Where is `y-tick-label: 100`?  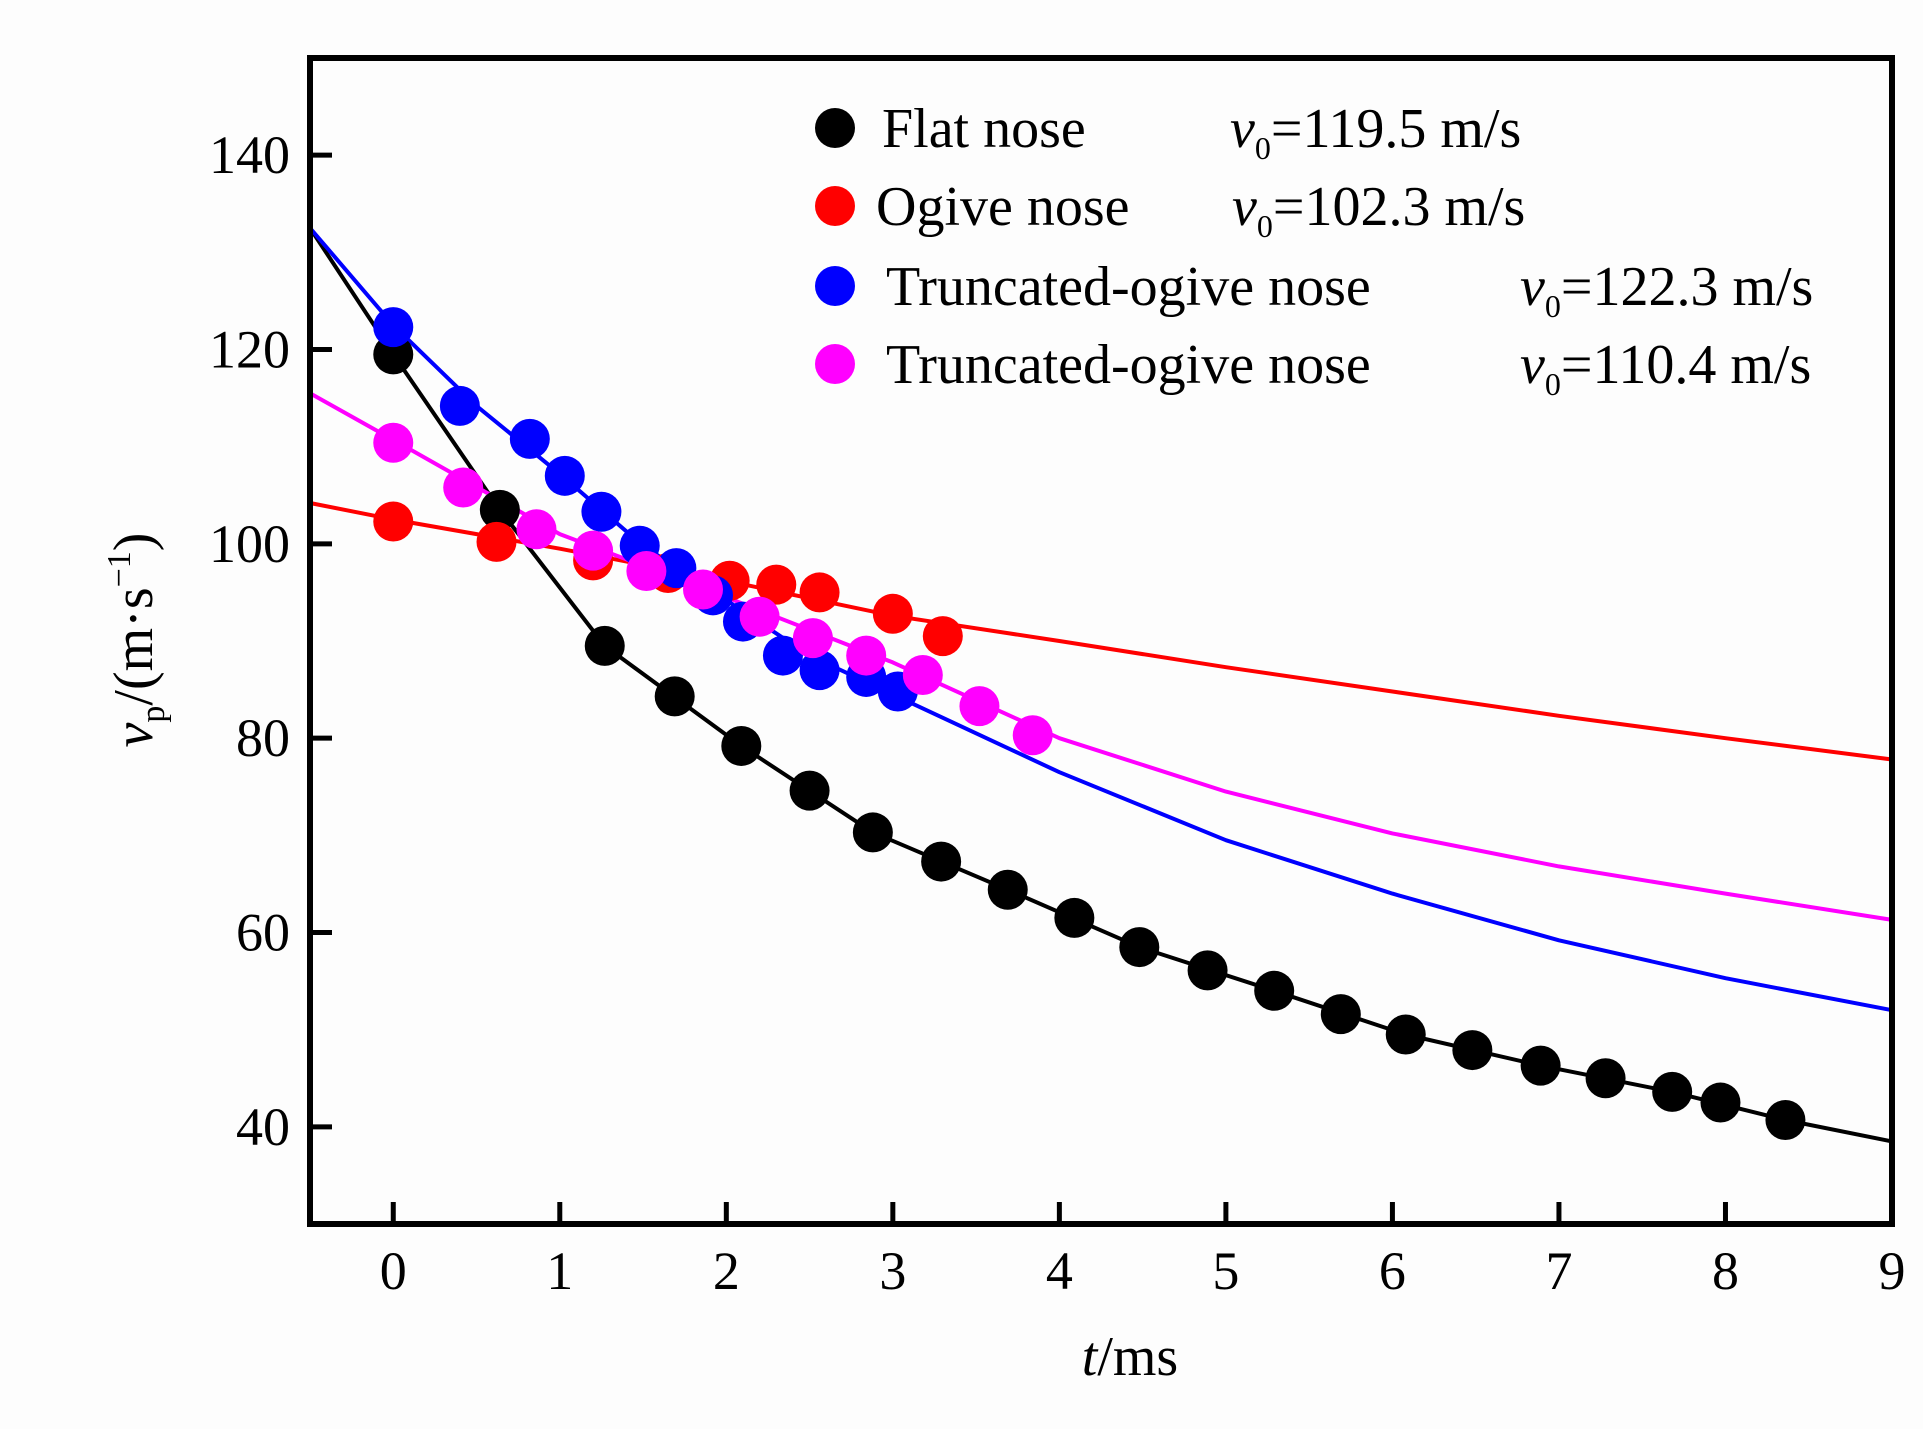 y-tick-label: 100 is located at coordinates (249, 544).